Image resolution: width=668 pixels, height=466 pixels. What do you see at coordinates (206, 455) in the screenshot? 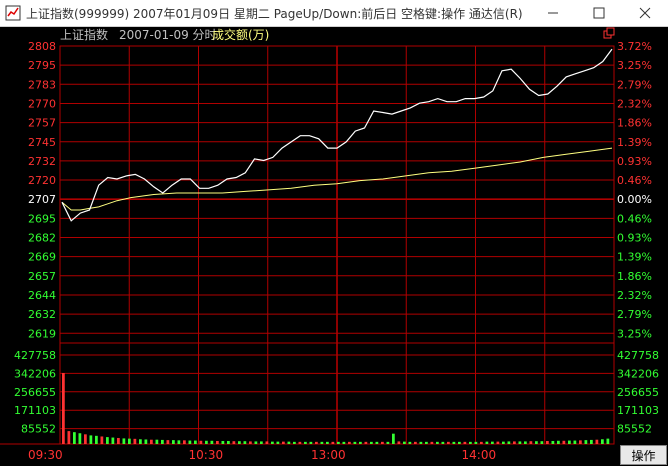
I see `time-tick-label: 10:30` at bounding box center [206, 455].